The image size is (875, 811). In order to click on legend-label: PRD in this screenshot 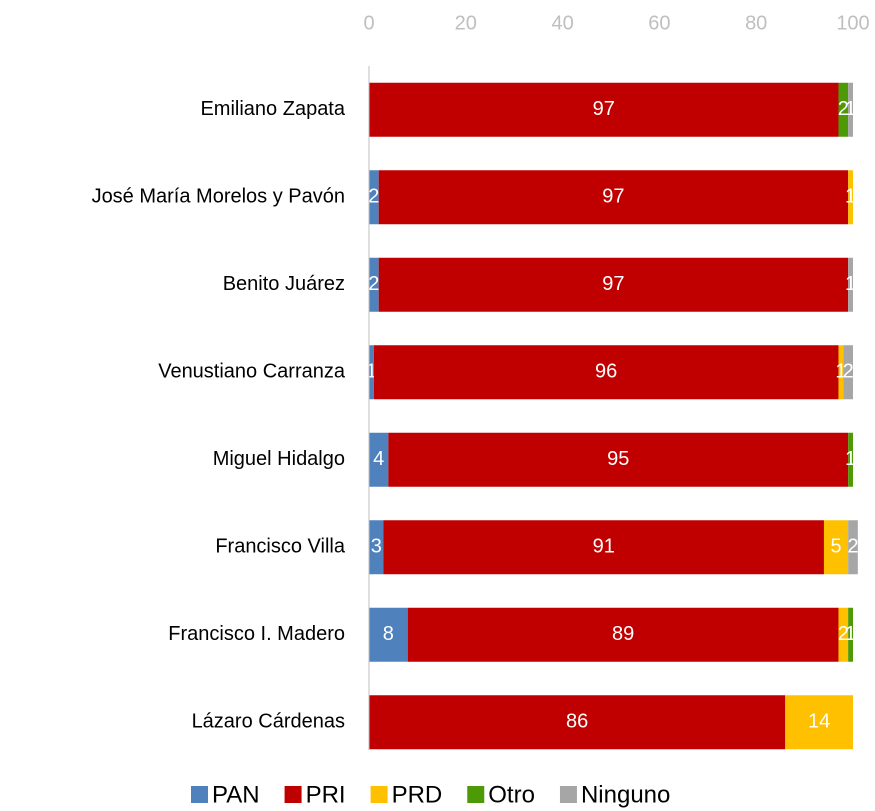, I will do `click(417, 794)`.